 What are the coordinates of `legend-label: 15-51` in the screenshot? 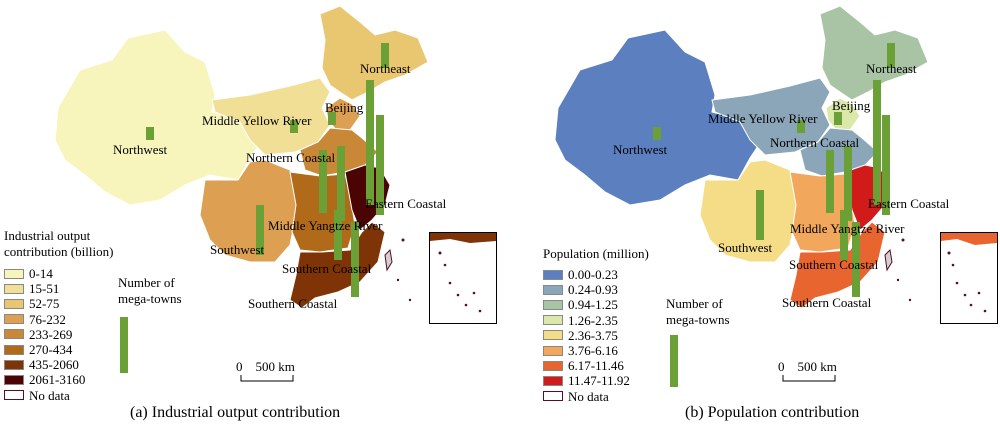 It's located at (44, 289).